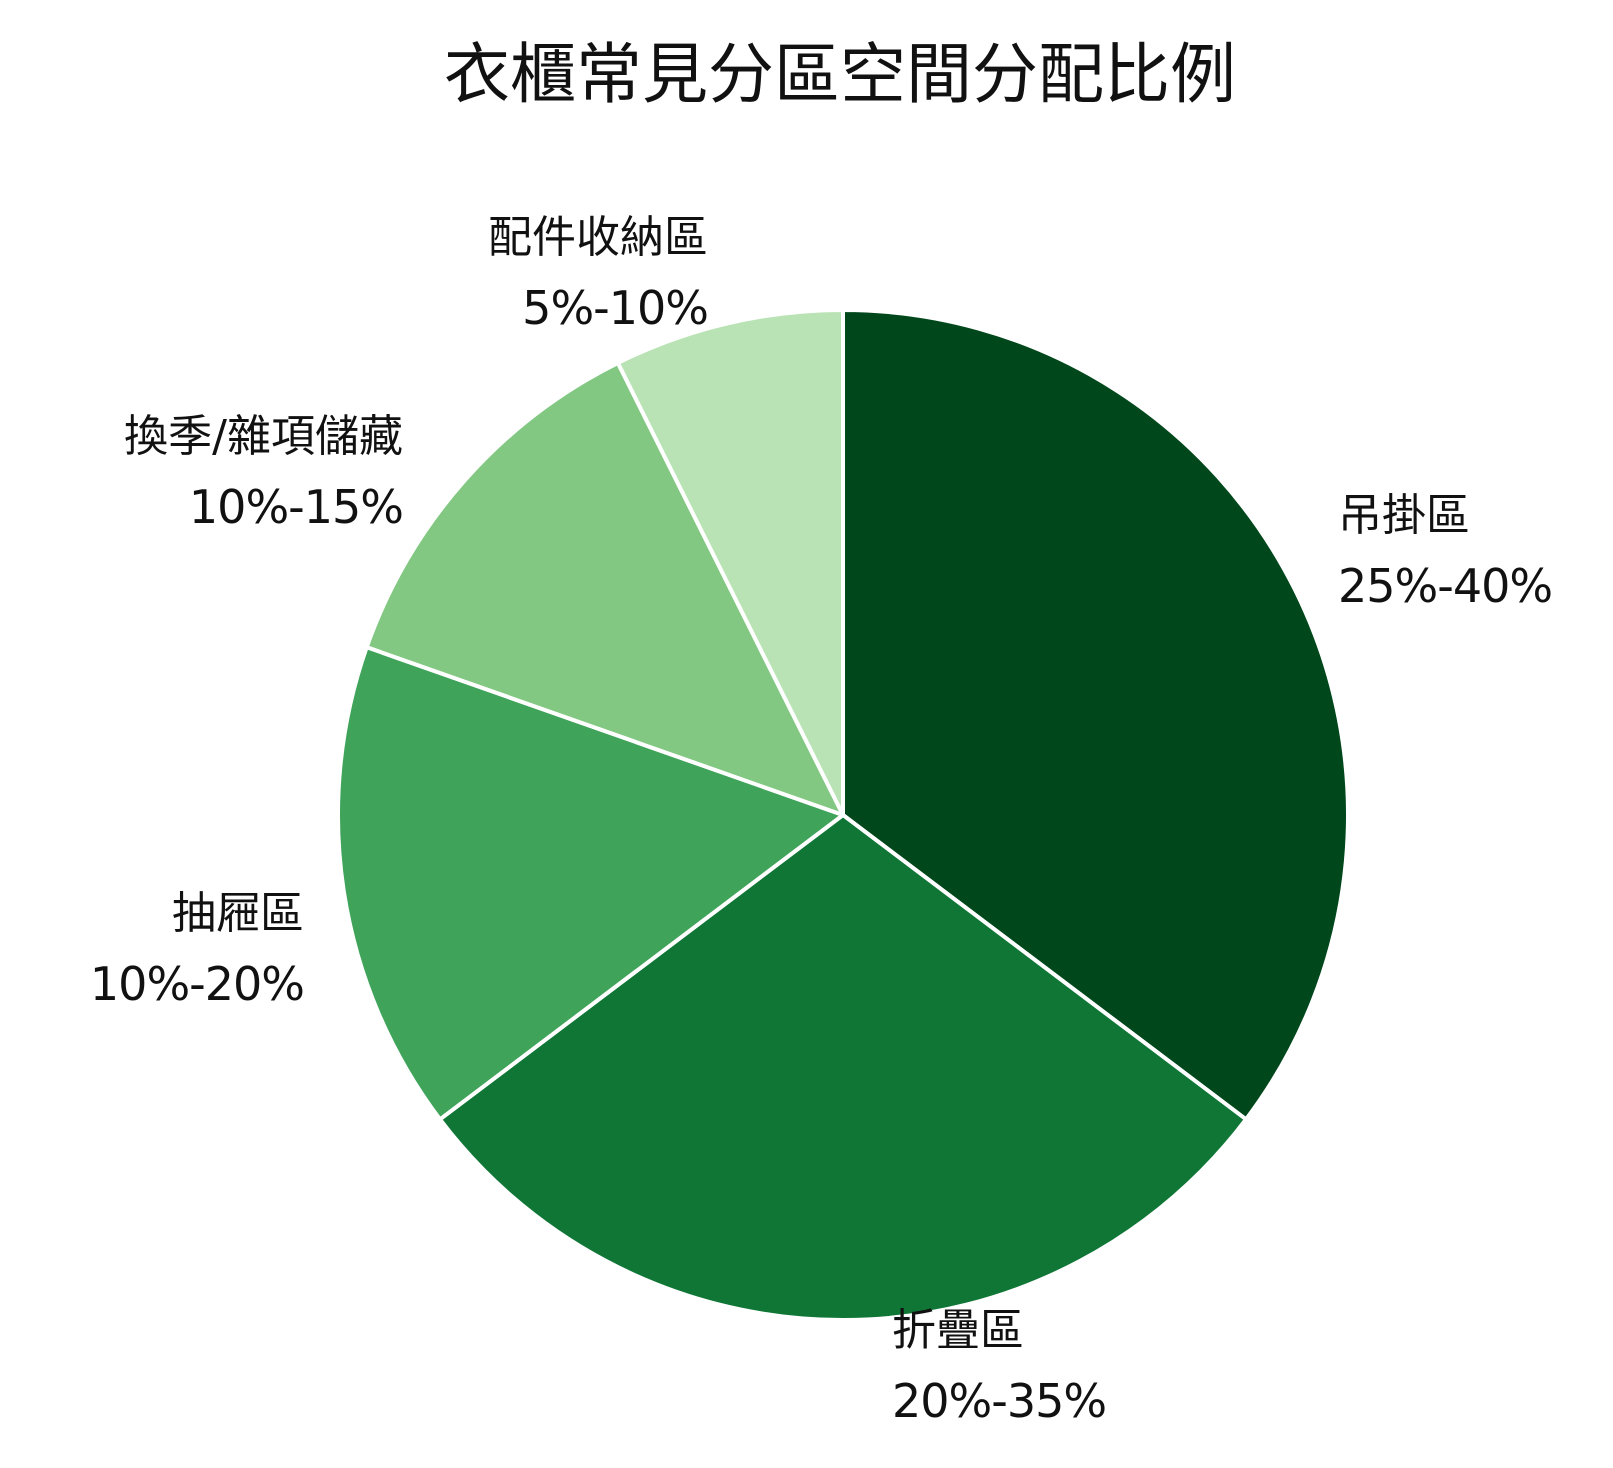 The image size is (1613, 1468). I want to click on slice-label-1: 吊掛區, so click(1404, 515).